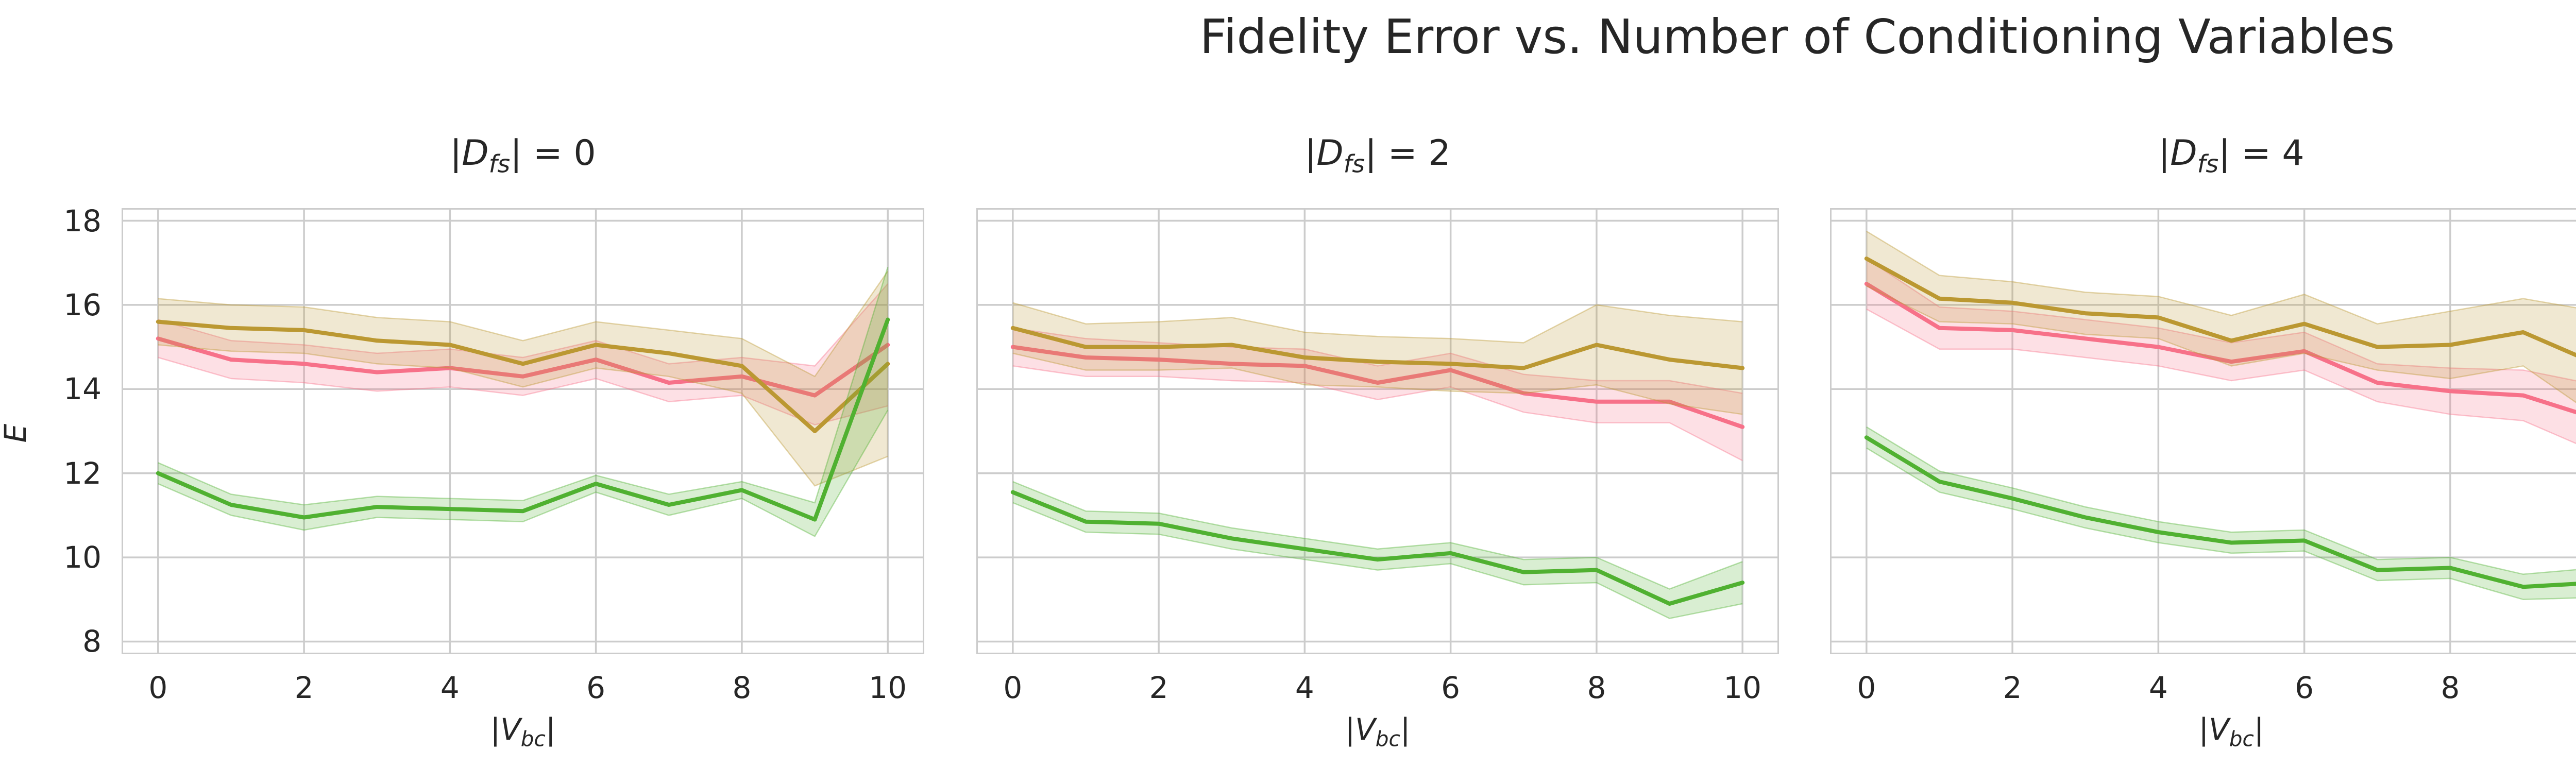 This screenshot has width=2576, height=767. Describe the element at coordinates (553, 153) in the screenshot. I see `facet-title-text: | = 0` at that location.